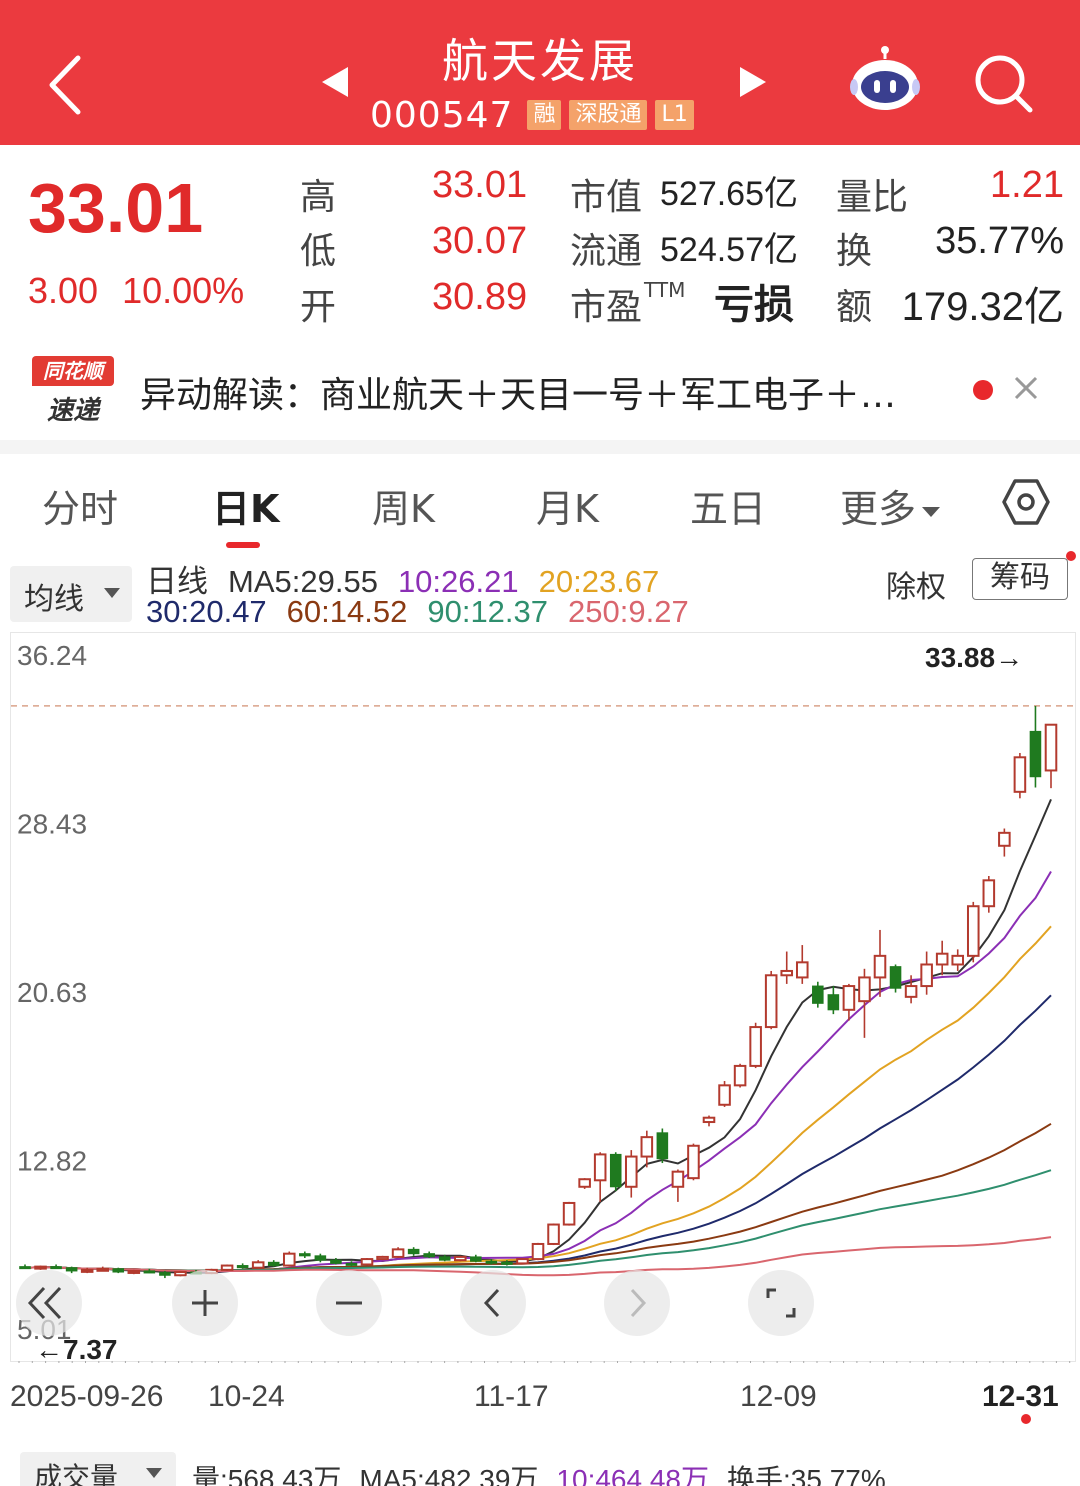 The image size is (1080, 1486). Describe the element at coordinates (206, 611) in the screenshot. I see `ma30-value: 30:20.47` at that location.